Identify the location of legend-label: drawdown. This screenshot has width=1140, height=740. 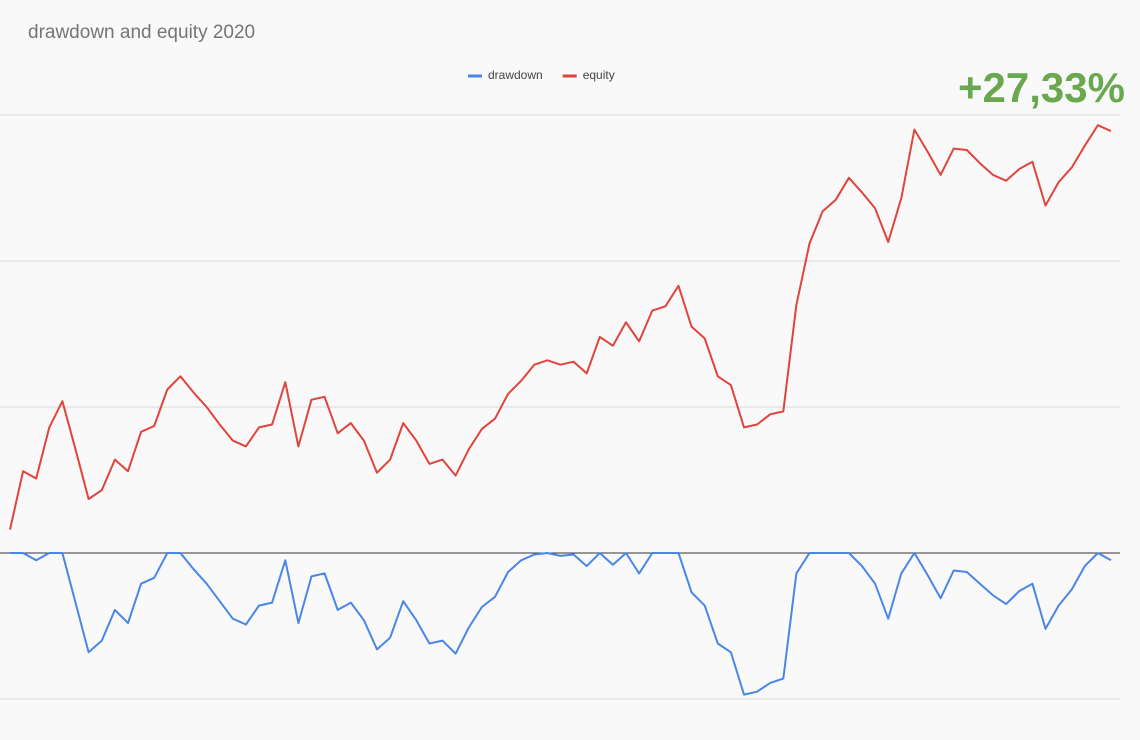
(515, 75).